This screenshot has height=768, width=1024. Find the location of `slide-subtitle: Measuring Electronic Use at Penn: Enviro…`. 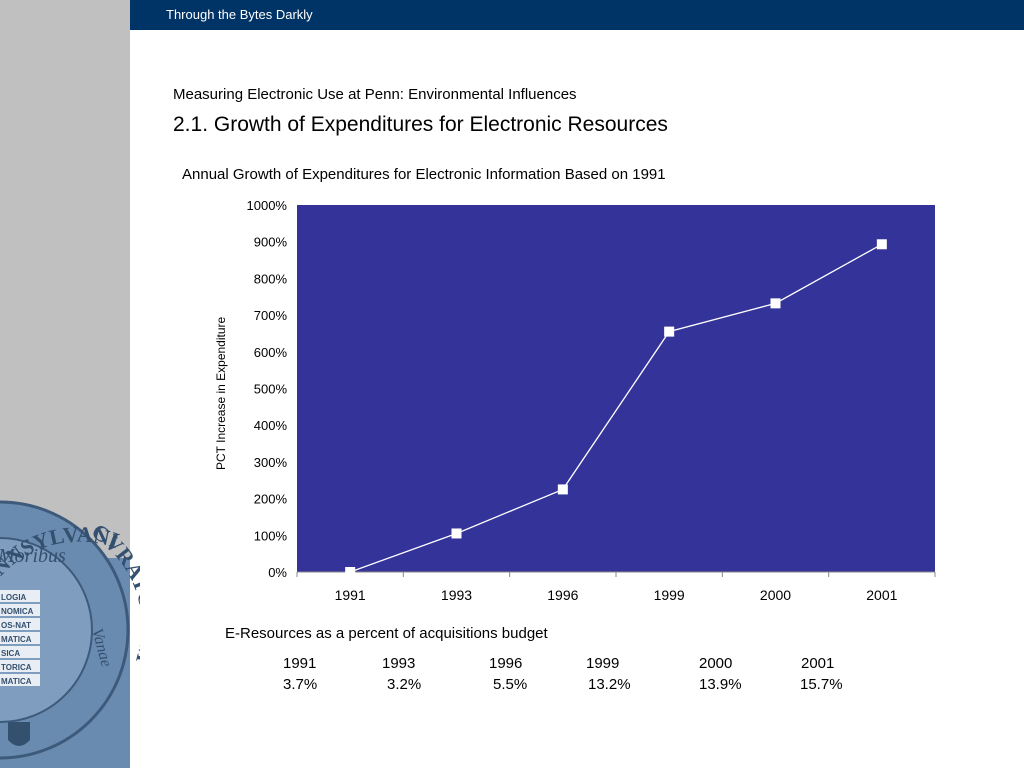

slide-subtitle: Measuring Electronic Use at Penn: Enviro… is located at coordinates (375, 94).